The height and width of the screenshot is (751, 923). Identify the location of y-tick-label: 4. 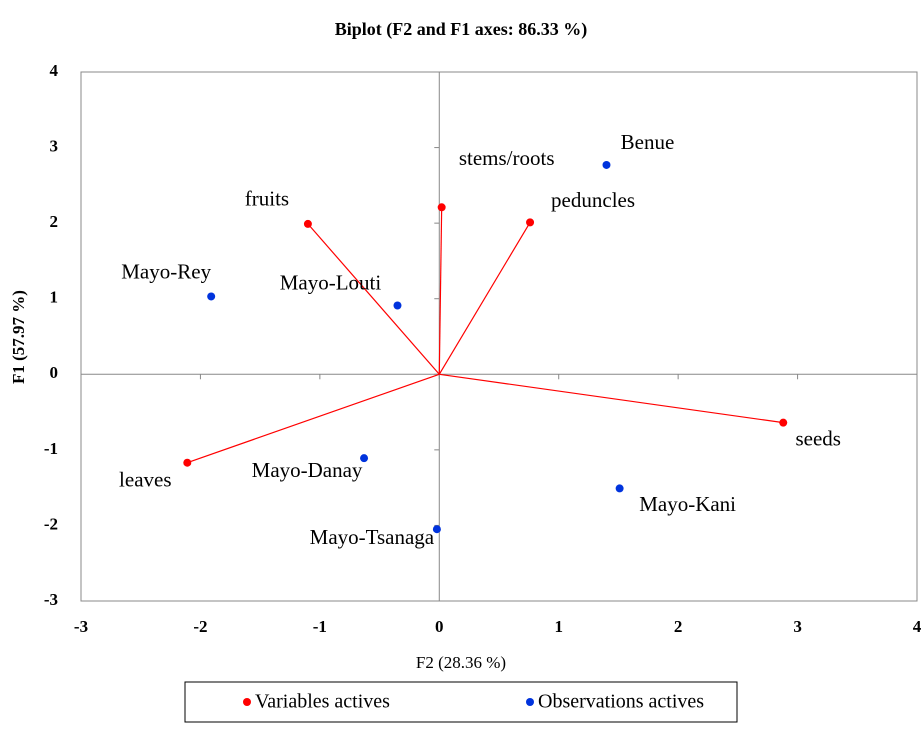
(54, 70).